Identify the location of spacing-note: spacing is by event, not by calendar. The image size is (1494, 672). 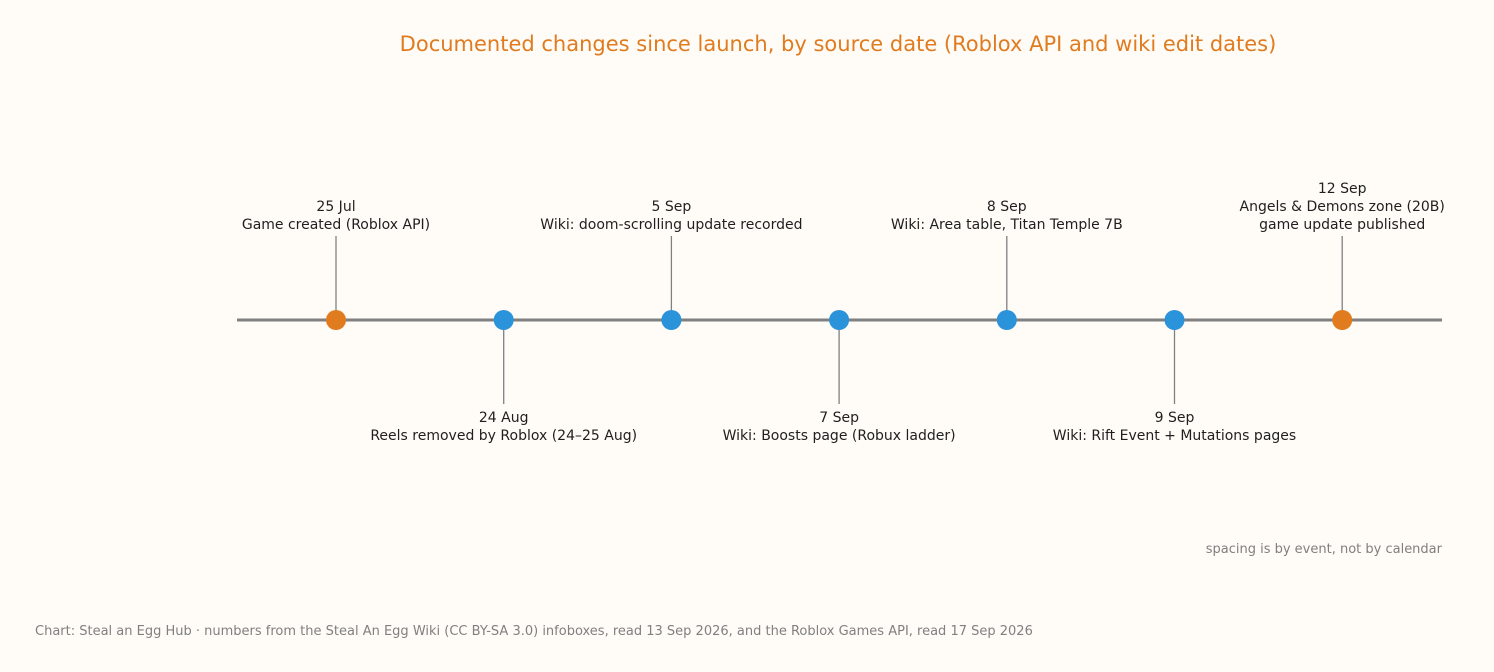
(1324, 549).